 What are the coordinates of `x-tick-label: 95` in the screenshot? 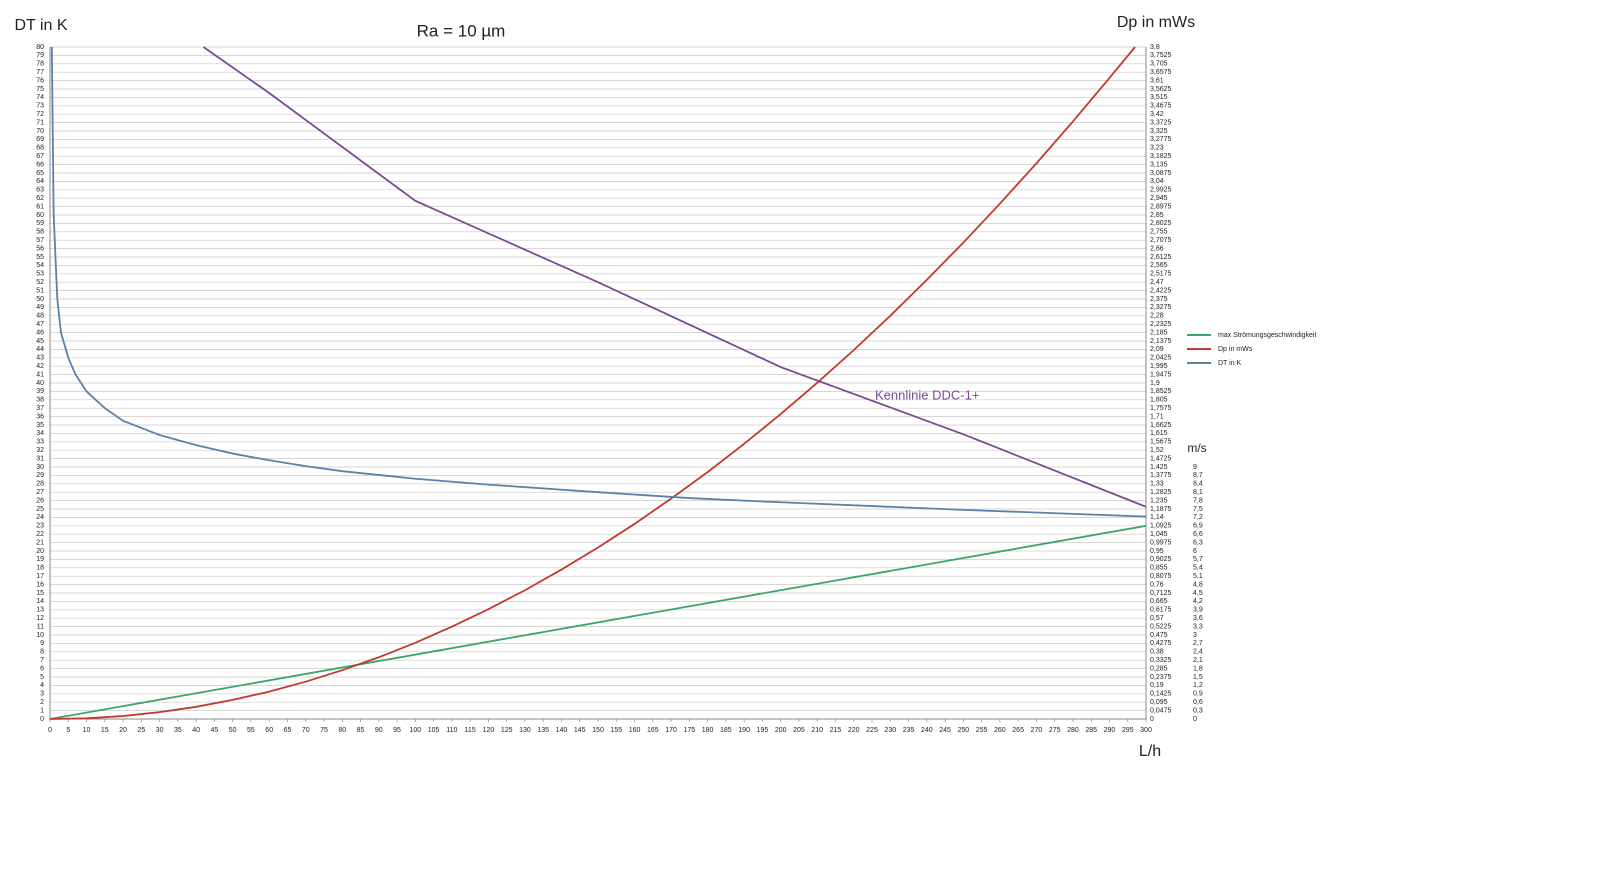 It's located at (397, 730).